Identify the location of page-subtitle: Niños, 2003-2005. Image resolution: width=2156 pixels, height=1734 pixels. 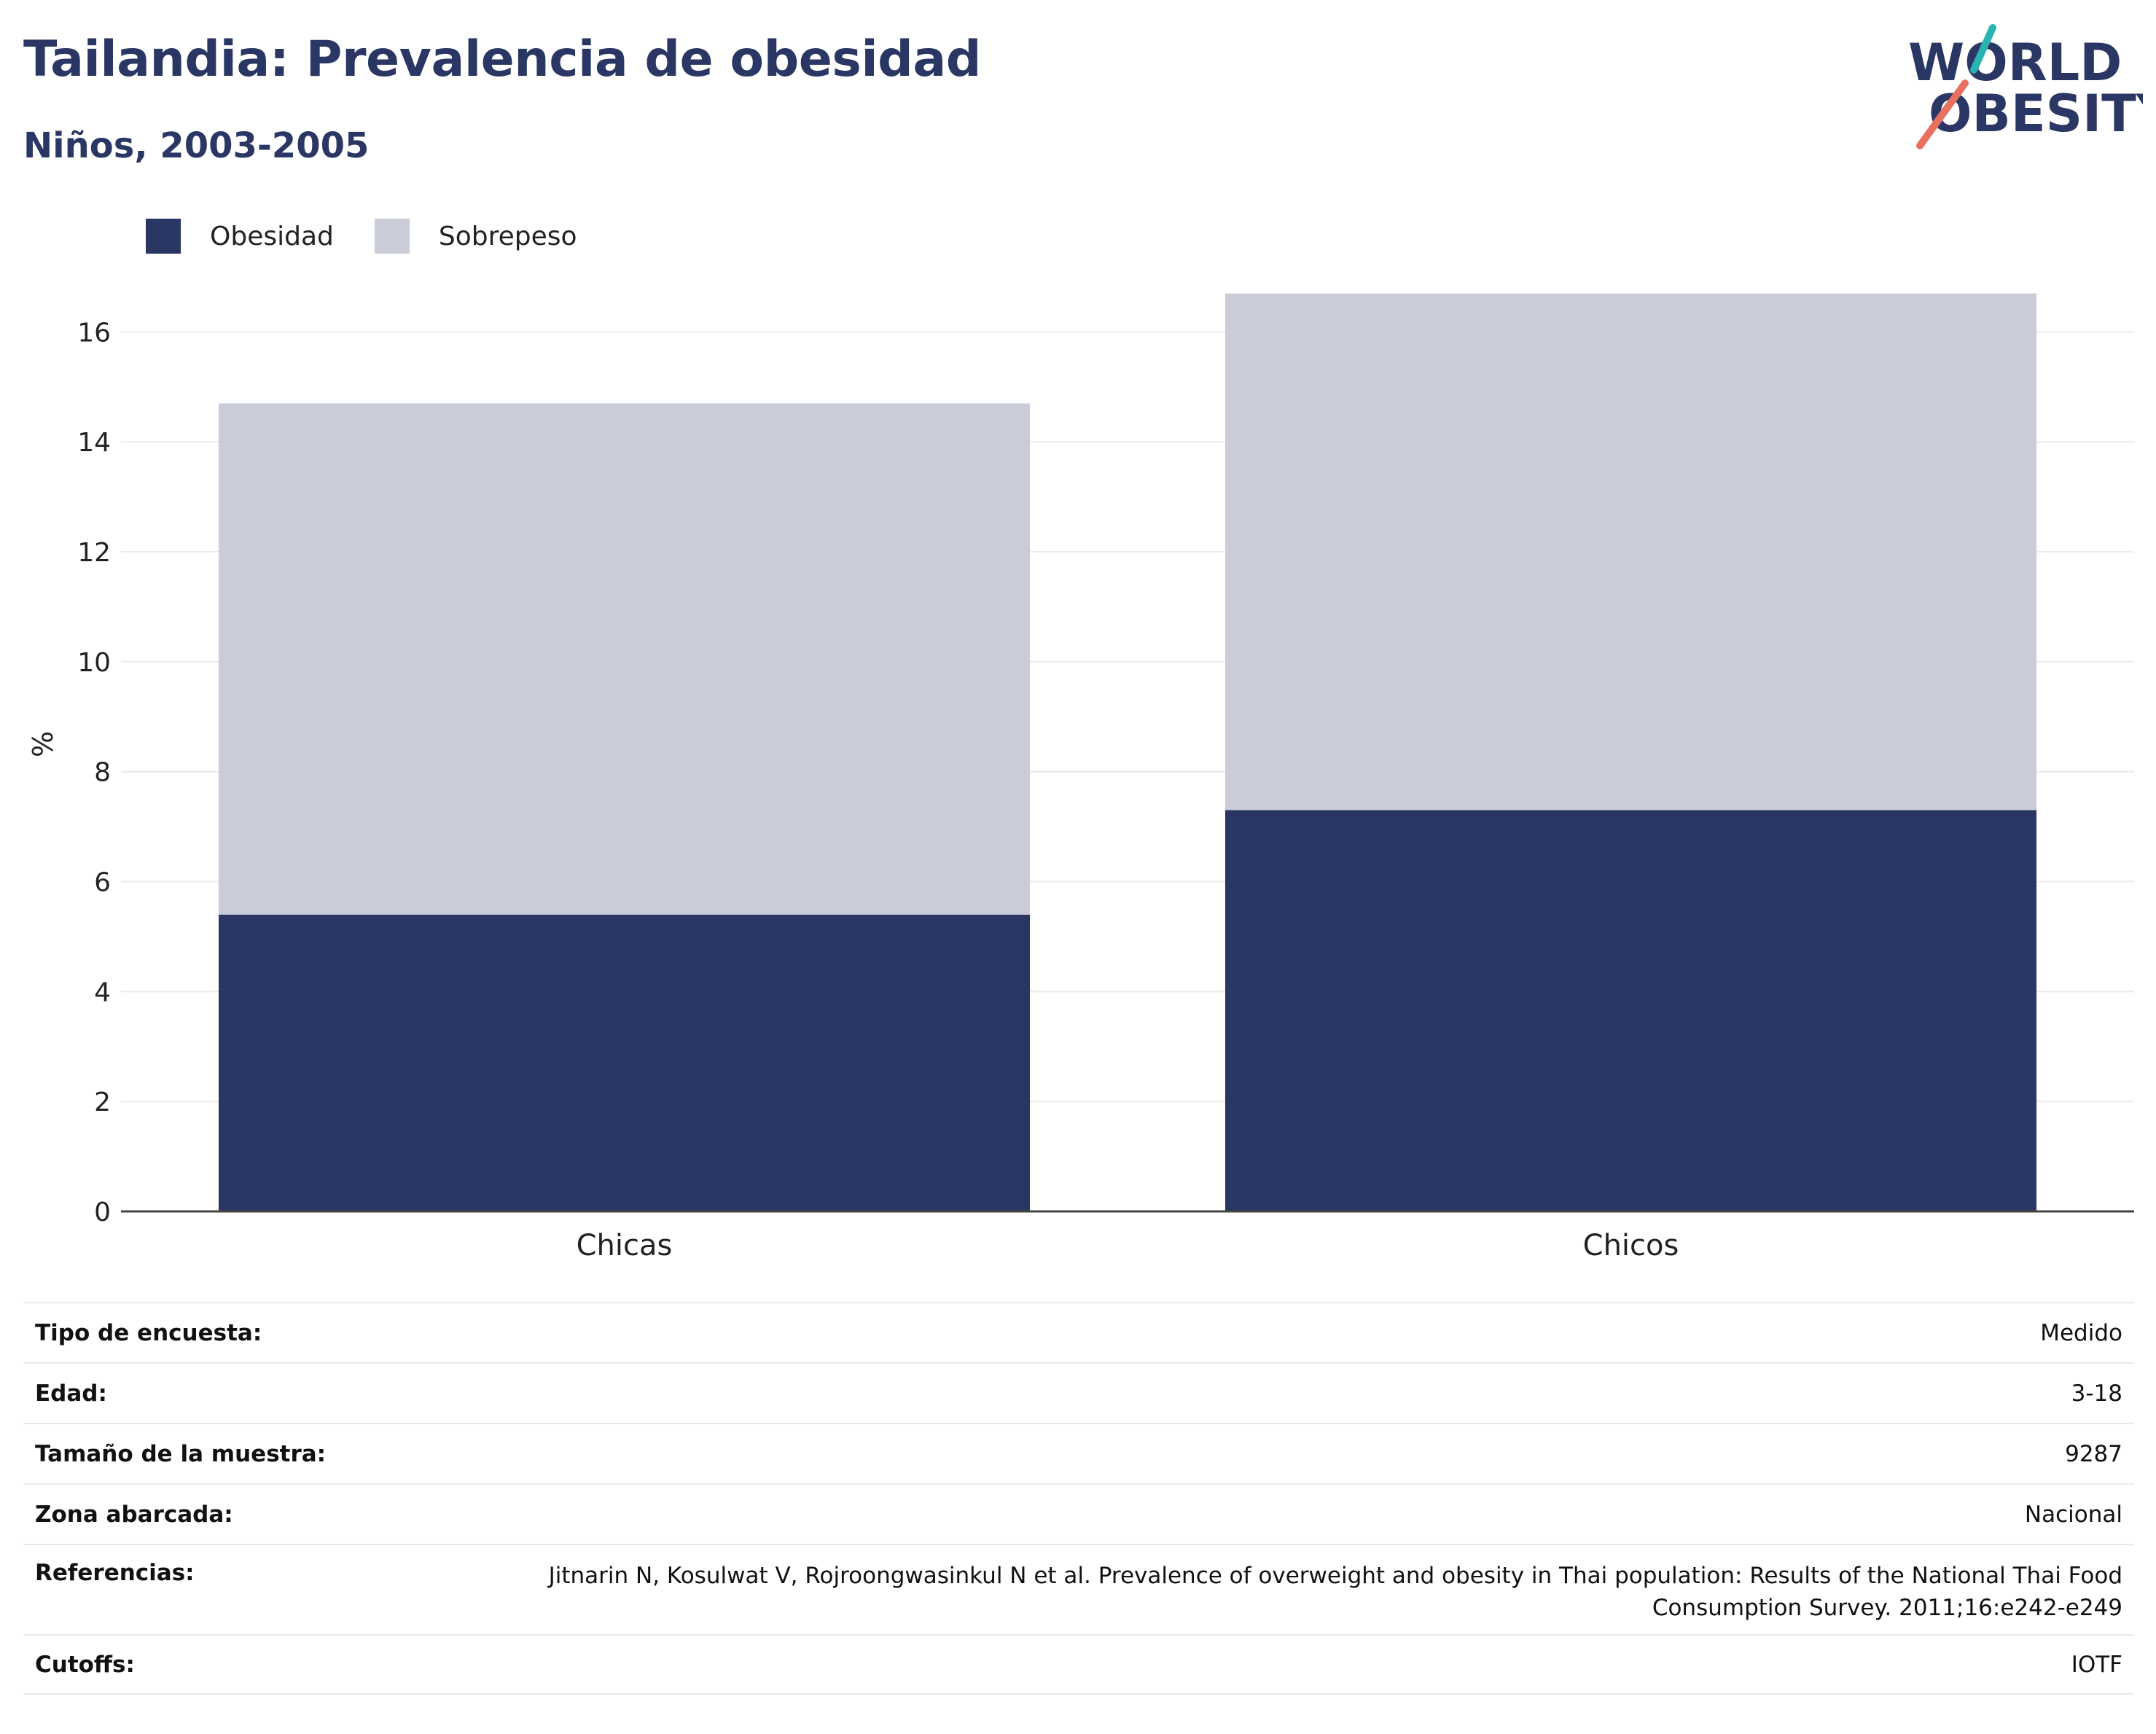
(197, 146).